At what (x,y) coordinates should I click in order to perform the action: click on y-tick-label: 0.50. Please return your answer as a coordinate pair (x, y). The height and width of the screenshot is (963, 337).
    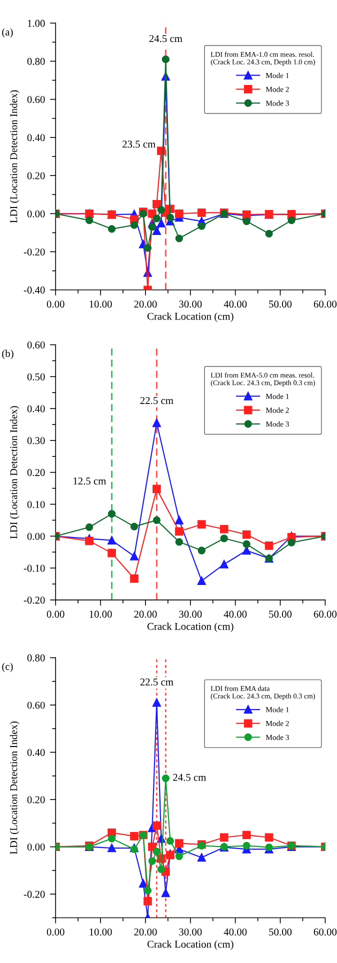
    Looking at the image, I should click on (36, 376).